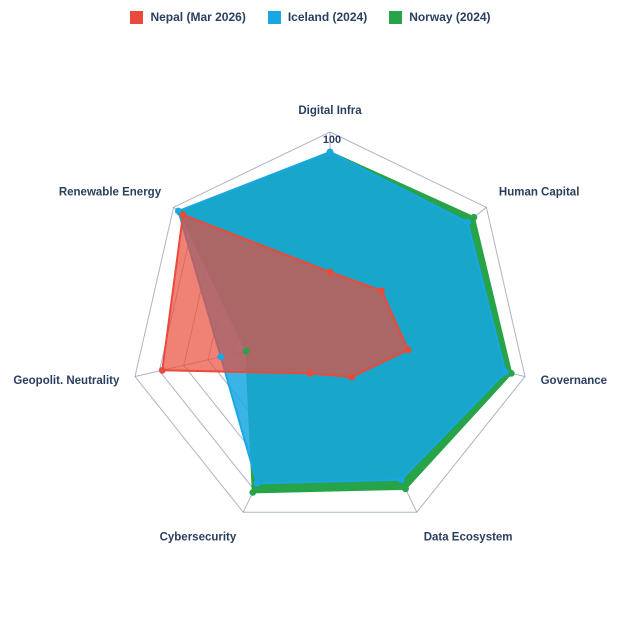 Image resolution: width=621 pixels, height=621 pixels. Describe the element at coordinates (110, 192) in the screenshot. I see `axis-label-renewable-energy: Renewable Energy` at that location.